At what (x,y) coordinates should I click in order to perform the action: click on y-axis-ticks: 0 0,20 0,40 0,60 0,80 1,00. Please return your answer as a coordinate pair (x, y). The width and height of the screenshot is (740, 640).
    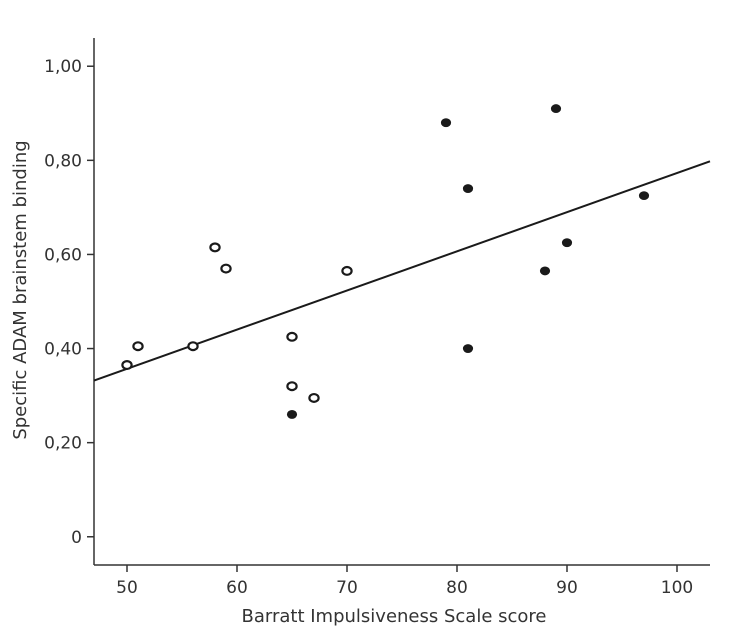
    Looking at the image, I should click on (69, 302).